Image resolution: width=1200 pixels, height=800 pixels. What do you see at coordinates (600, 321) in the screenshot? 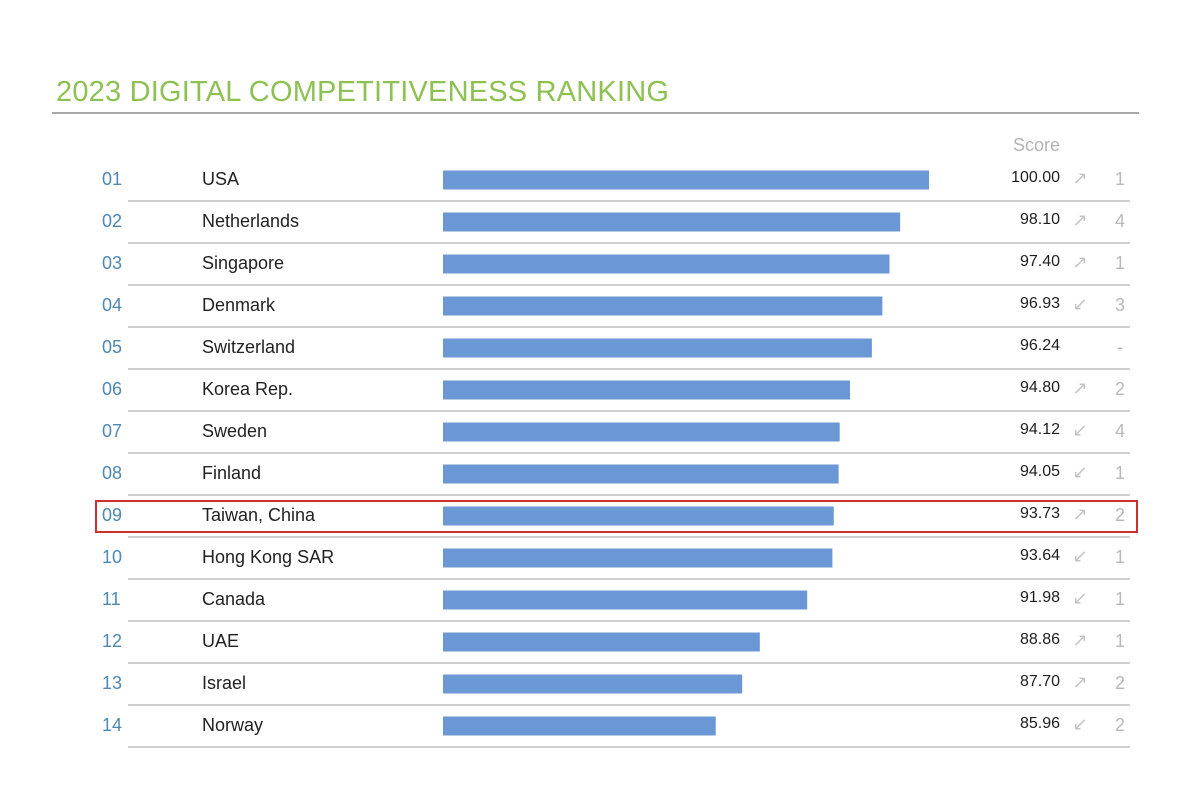
I see `table-row: 04 Denmark 96.93 ↙ 3` at bounding box center [600, 321].